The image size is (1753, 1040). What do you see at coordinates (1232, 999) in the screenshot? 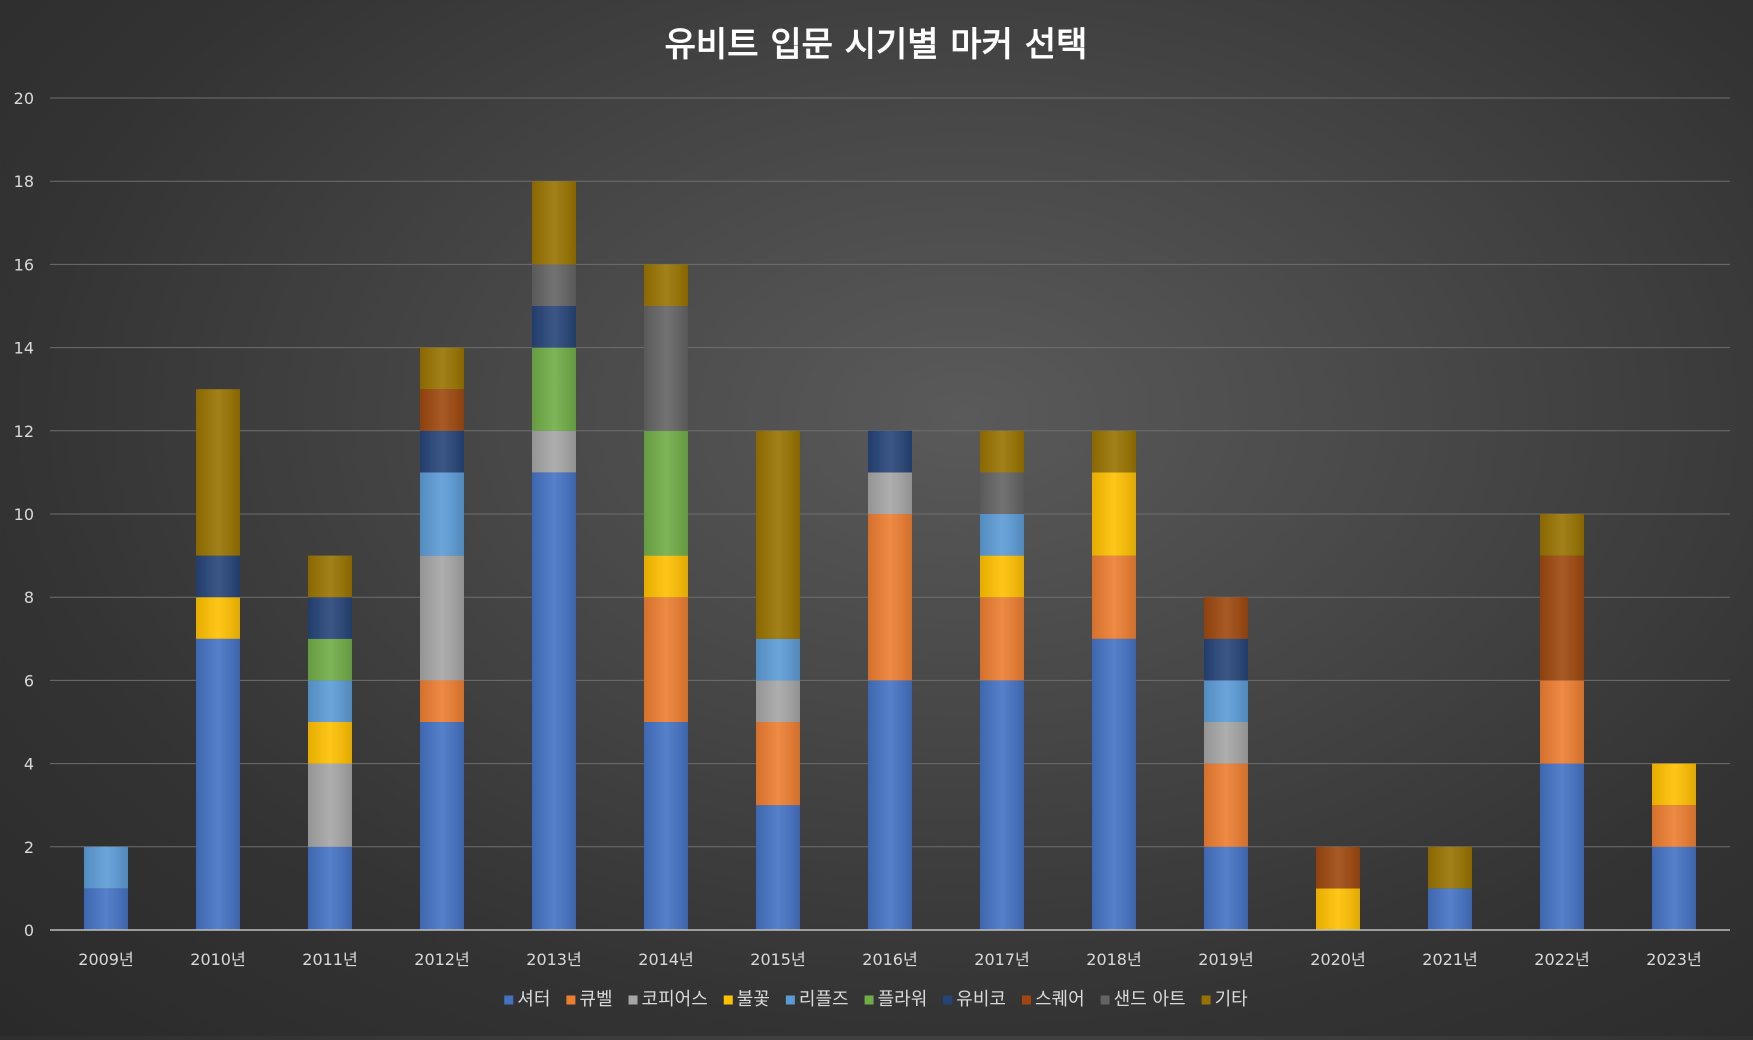
I see `legend-label: 기타` at bounding box center [1232, 999].